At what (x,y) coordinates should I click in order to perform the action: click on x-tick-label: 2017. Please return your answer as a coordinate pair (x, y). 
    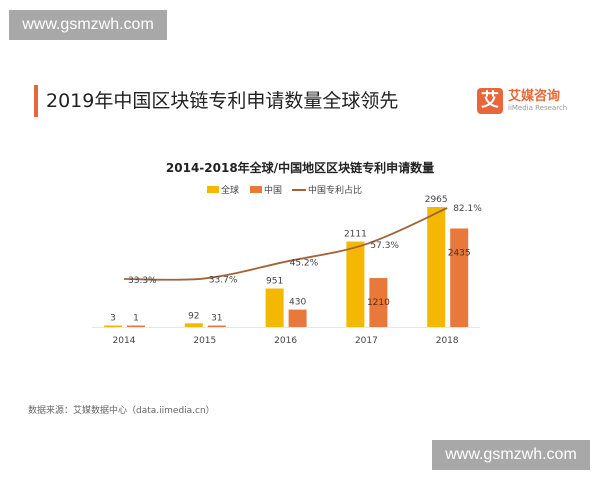
    Looking at the image, I should click on (366, 341).